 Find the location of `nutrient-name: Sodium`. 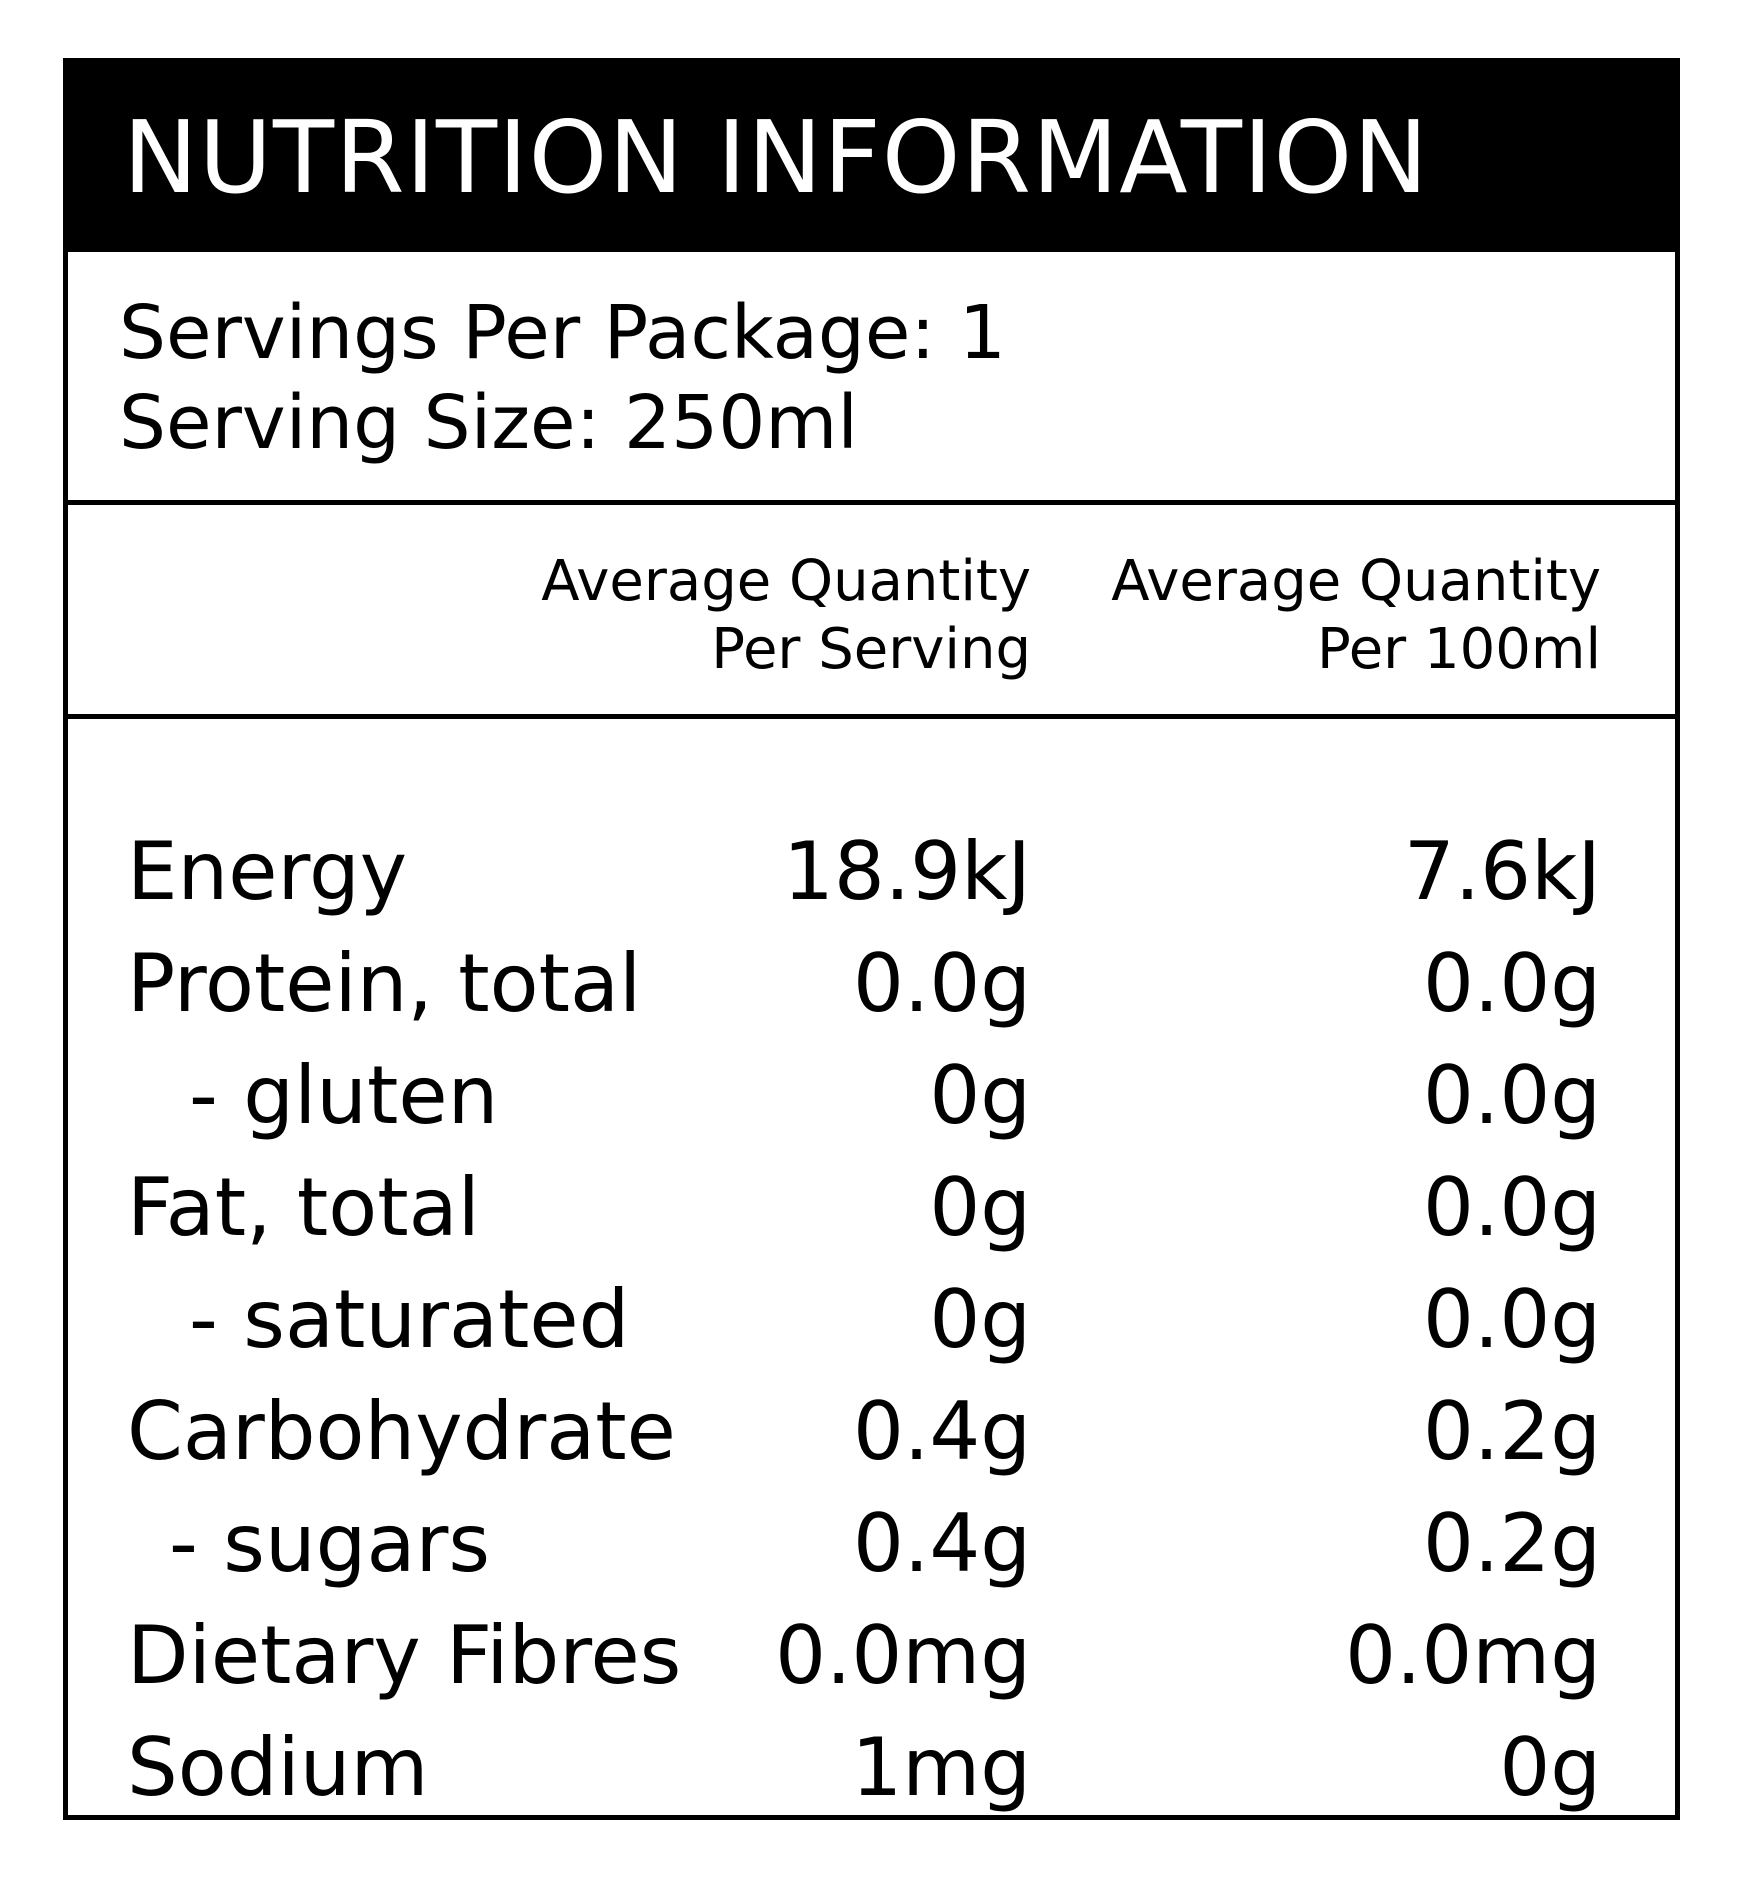

nutrient-name: Sodium is located at coordinates (278, 1767).